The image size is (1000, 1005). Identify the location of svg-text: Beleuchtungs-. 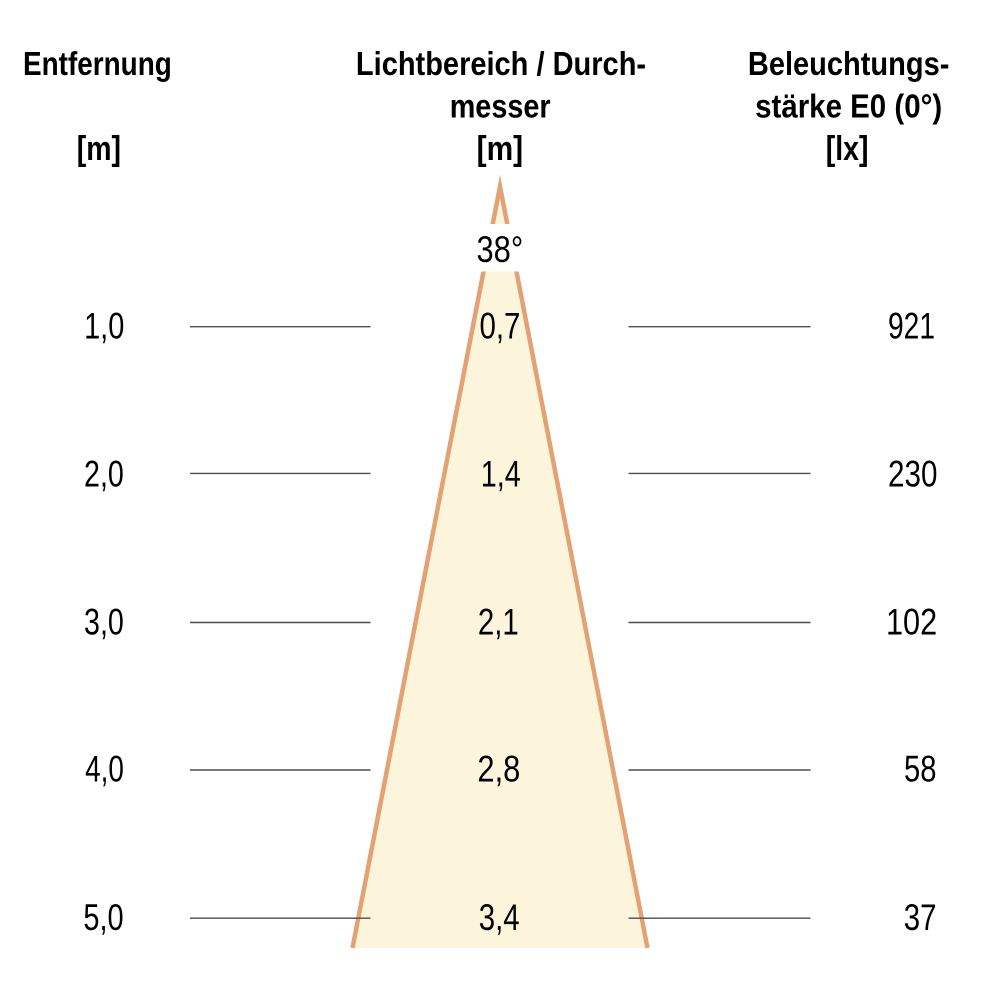
(848, 63).